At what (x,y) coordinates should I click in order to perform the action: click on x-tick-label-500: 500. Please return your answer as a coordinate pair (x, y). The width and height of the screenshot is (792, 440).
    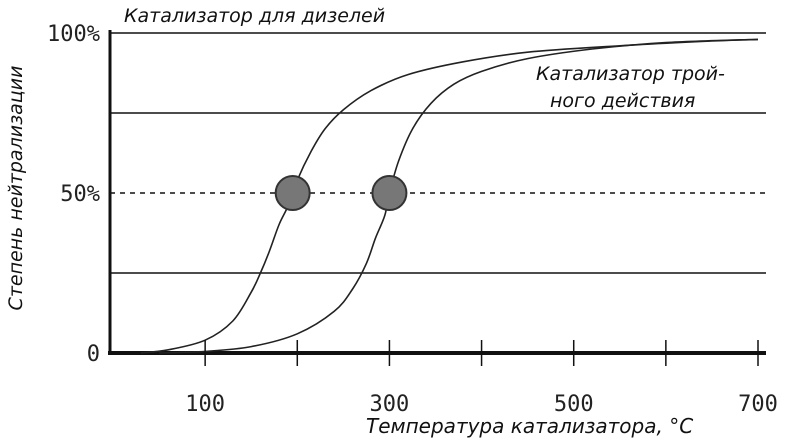
    Looking at the image, I should click on (574, 404).